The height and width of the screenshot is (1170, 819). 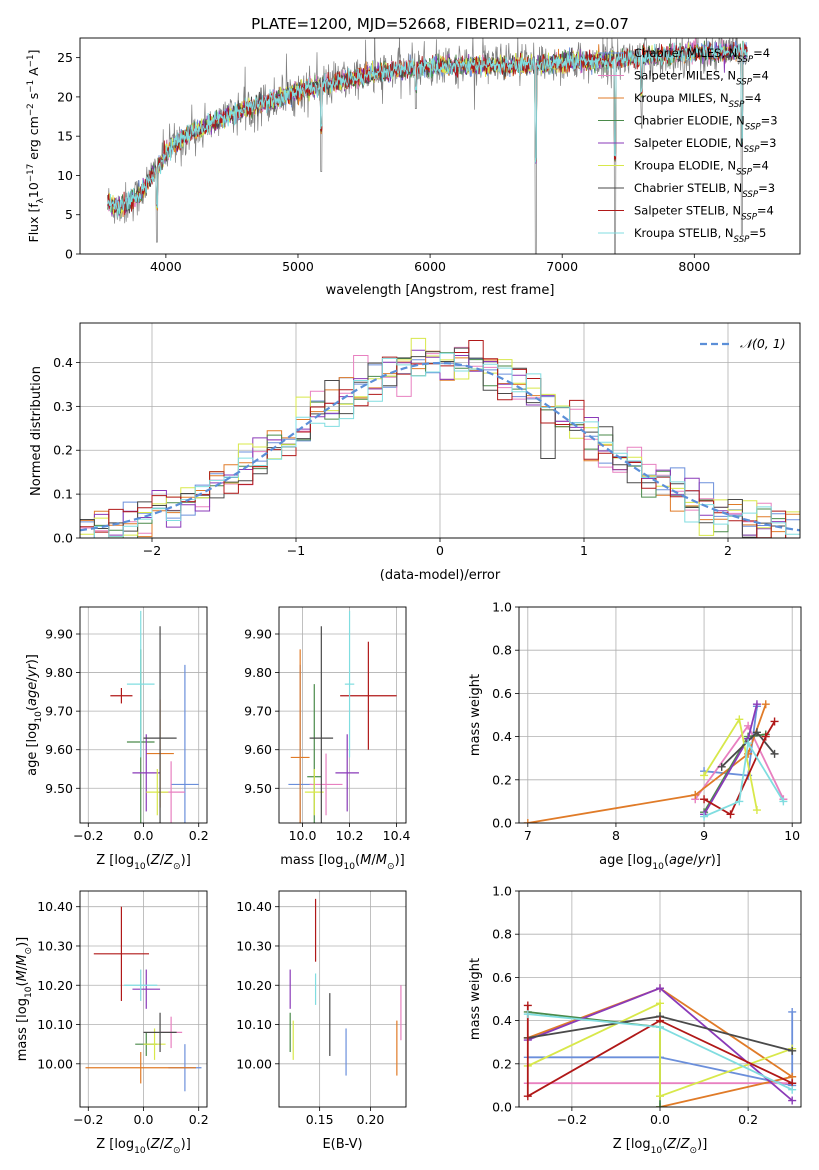 What do you see at coordinates (31, 60) in the screenshot?
I see `label-part: −1` at bounding box center [31, 60].